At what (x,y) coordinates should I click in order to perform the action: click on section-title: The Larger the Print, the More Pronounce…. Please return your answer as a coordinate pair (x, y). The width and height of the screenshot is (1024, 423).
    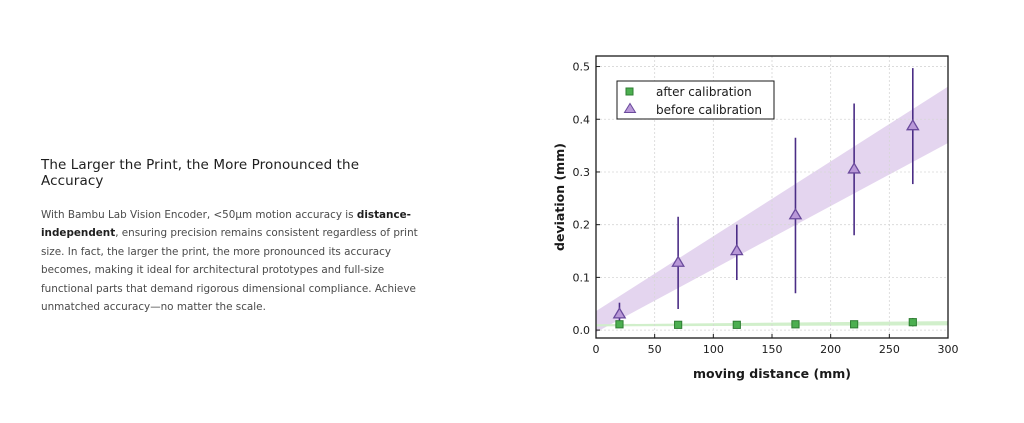
    Looking at the image, I should click on (200, 173).